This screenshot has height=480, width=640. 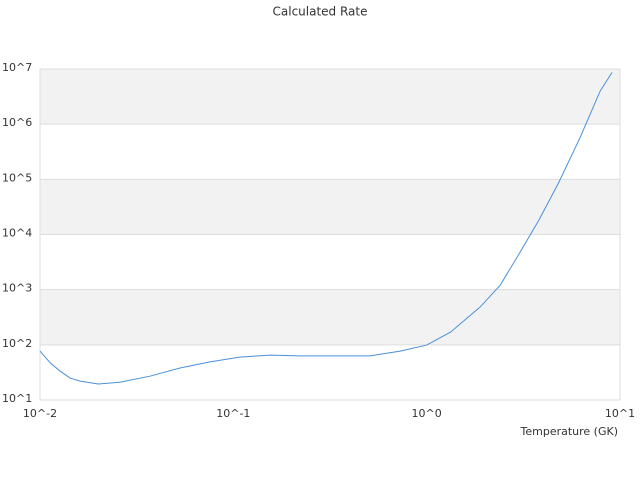 What do you see at coordinates (233, 413) in the screenshot?
I see `x-tick-label: 10^-1` at bounding box center [233, 413].